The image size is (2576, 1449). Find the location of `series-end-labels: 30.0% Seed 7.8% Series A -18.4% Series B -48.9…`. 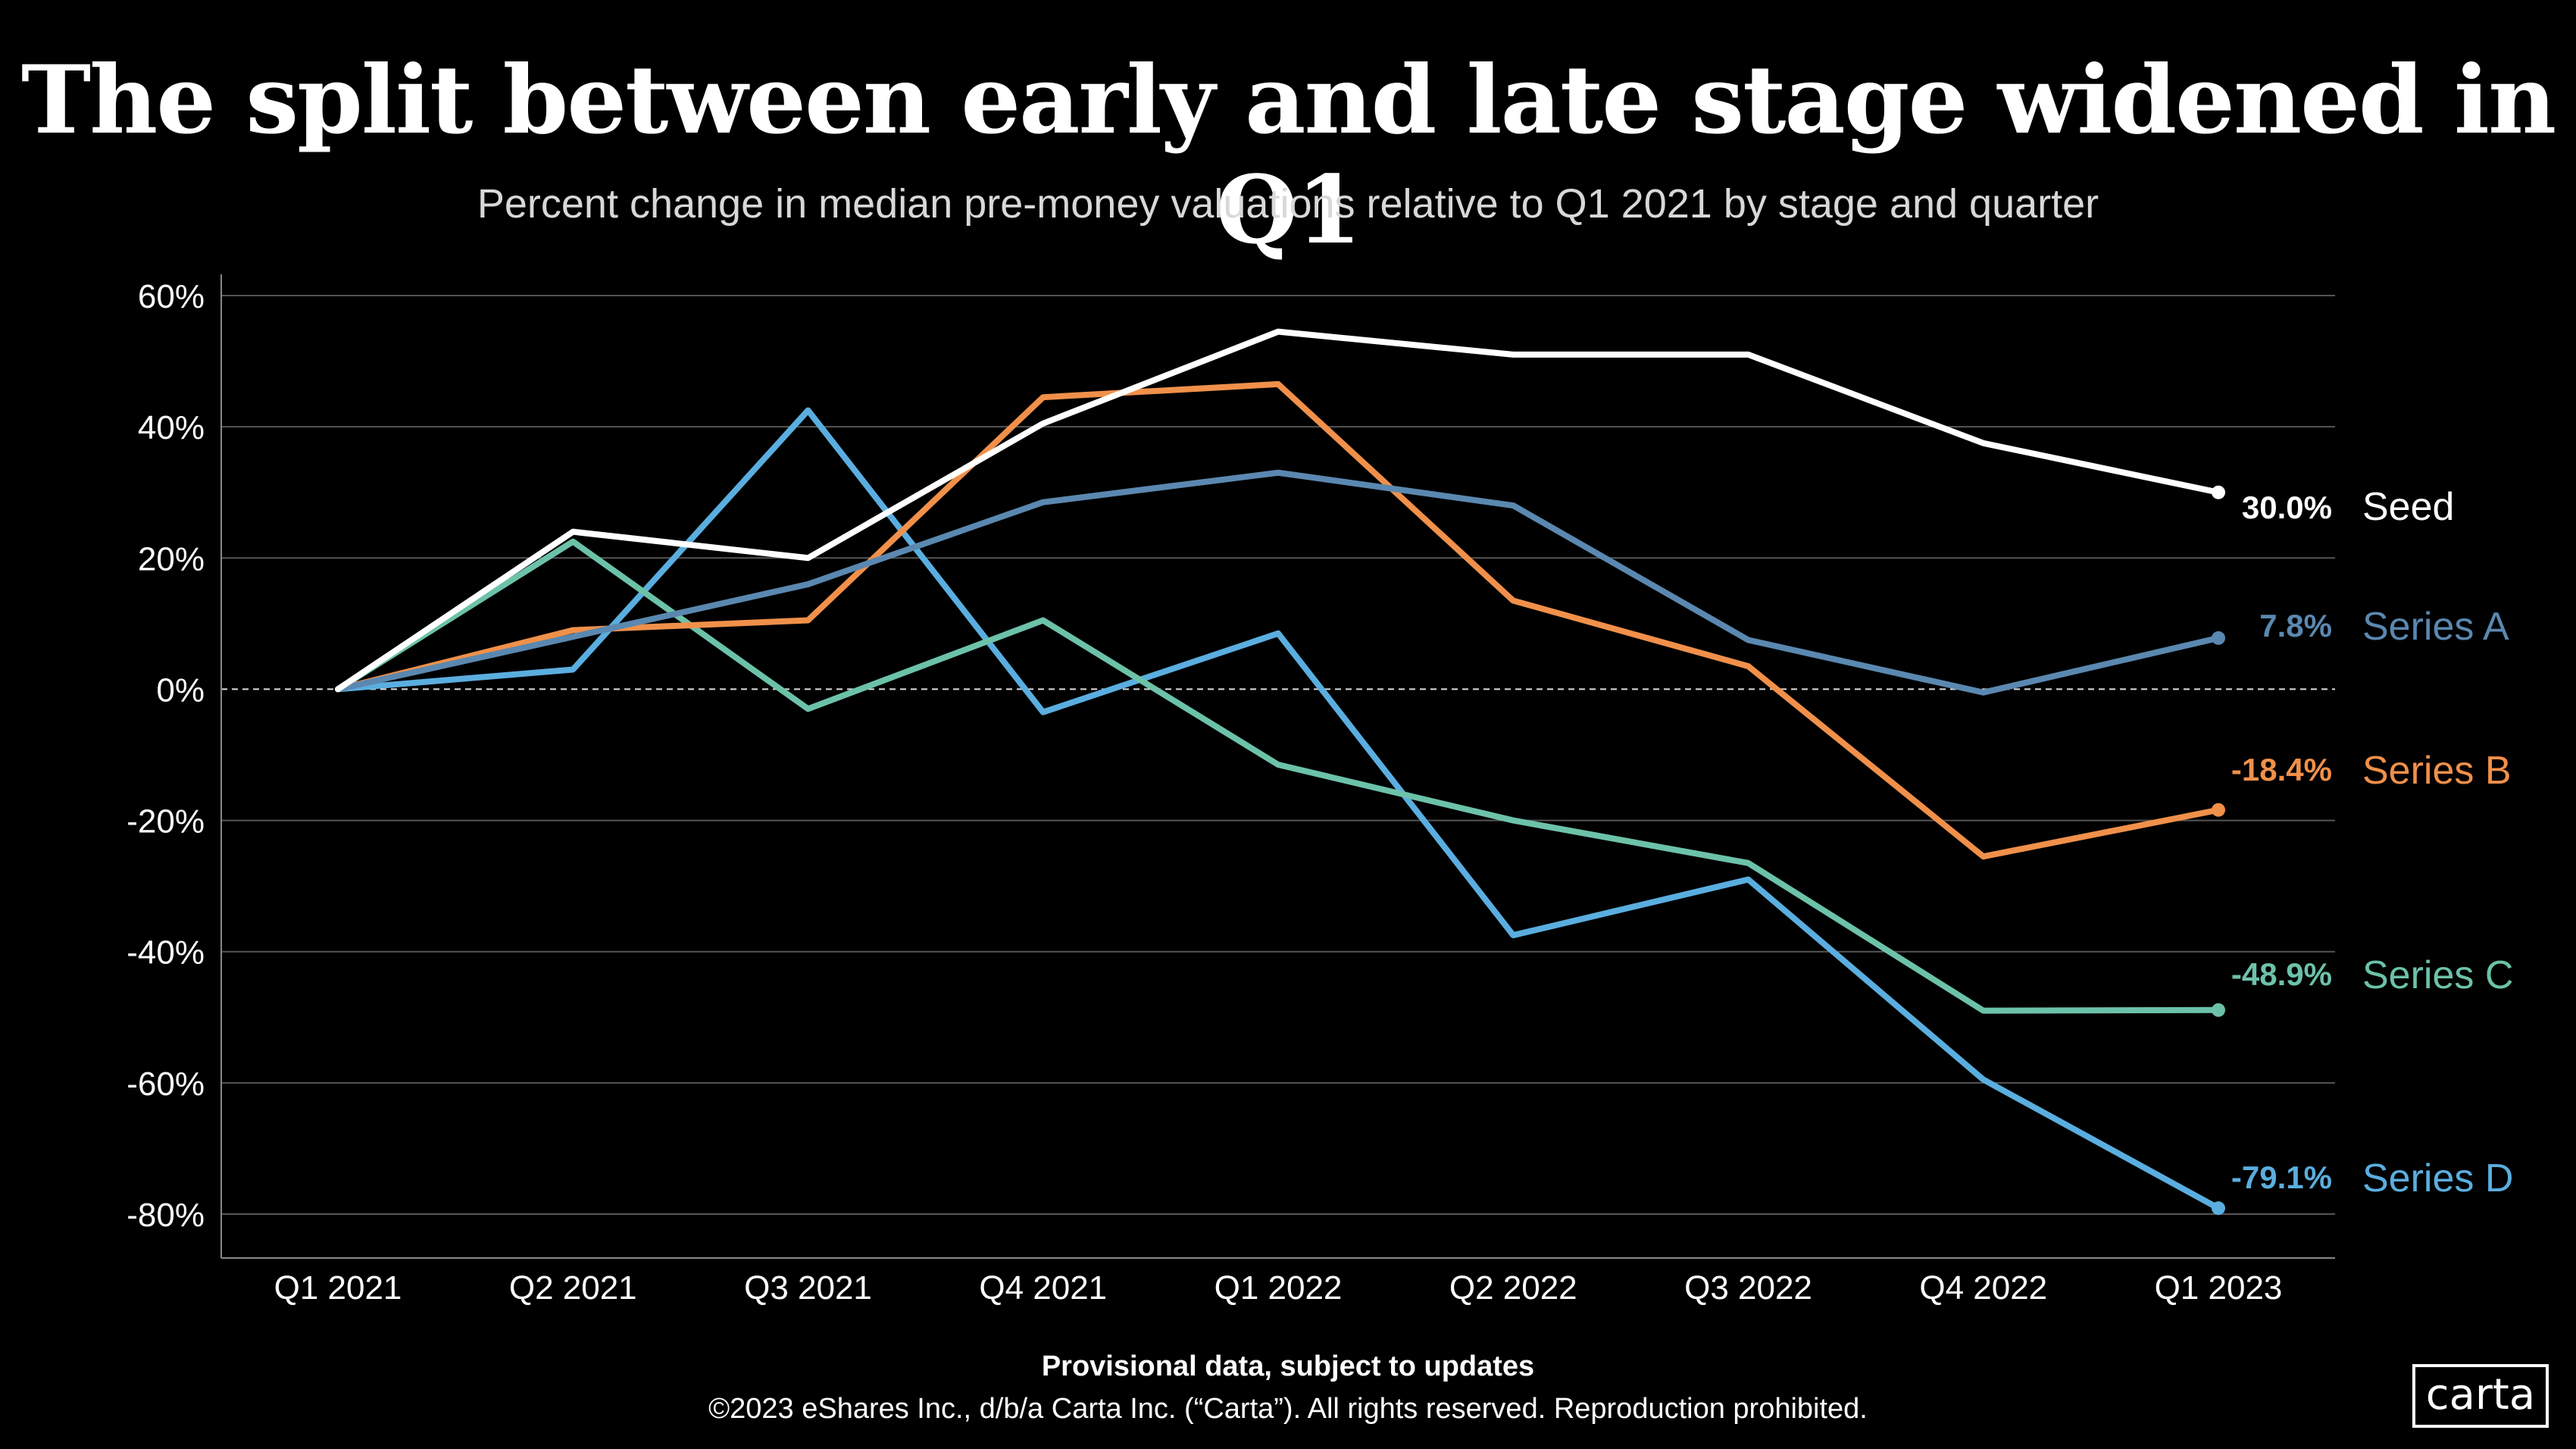

series-end-labels: 30.0% Seed 7.8% Series A -18.4% Series B -48.9… is located at coordinates (2372, 842).